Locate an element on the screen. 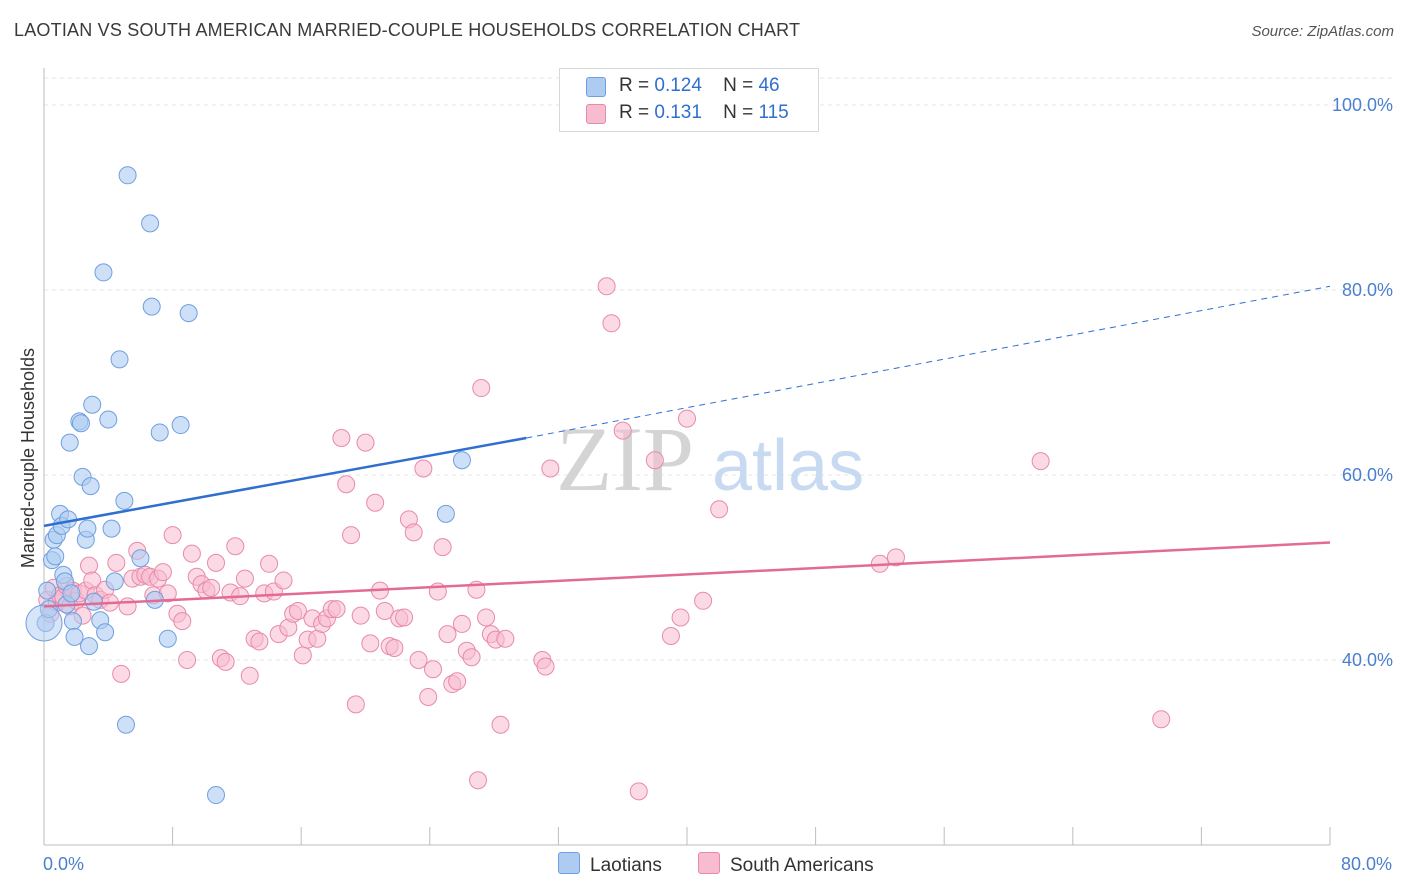  laotian-trend-line is located at coordinates (285, 482).